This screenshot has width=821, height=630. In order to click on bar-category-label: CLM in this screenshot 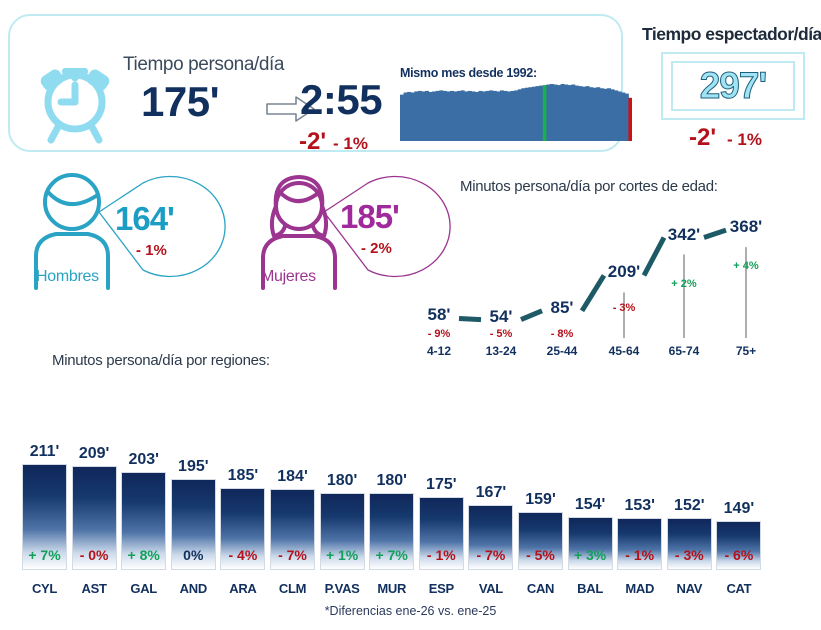, I will do `click(292, 588)`.